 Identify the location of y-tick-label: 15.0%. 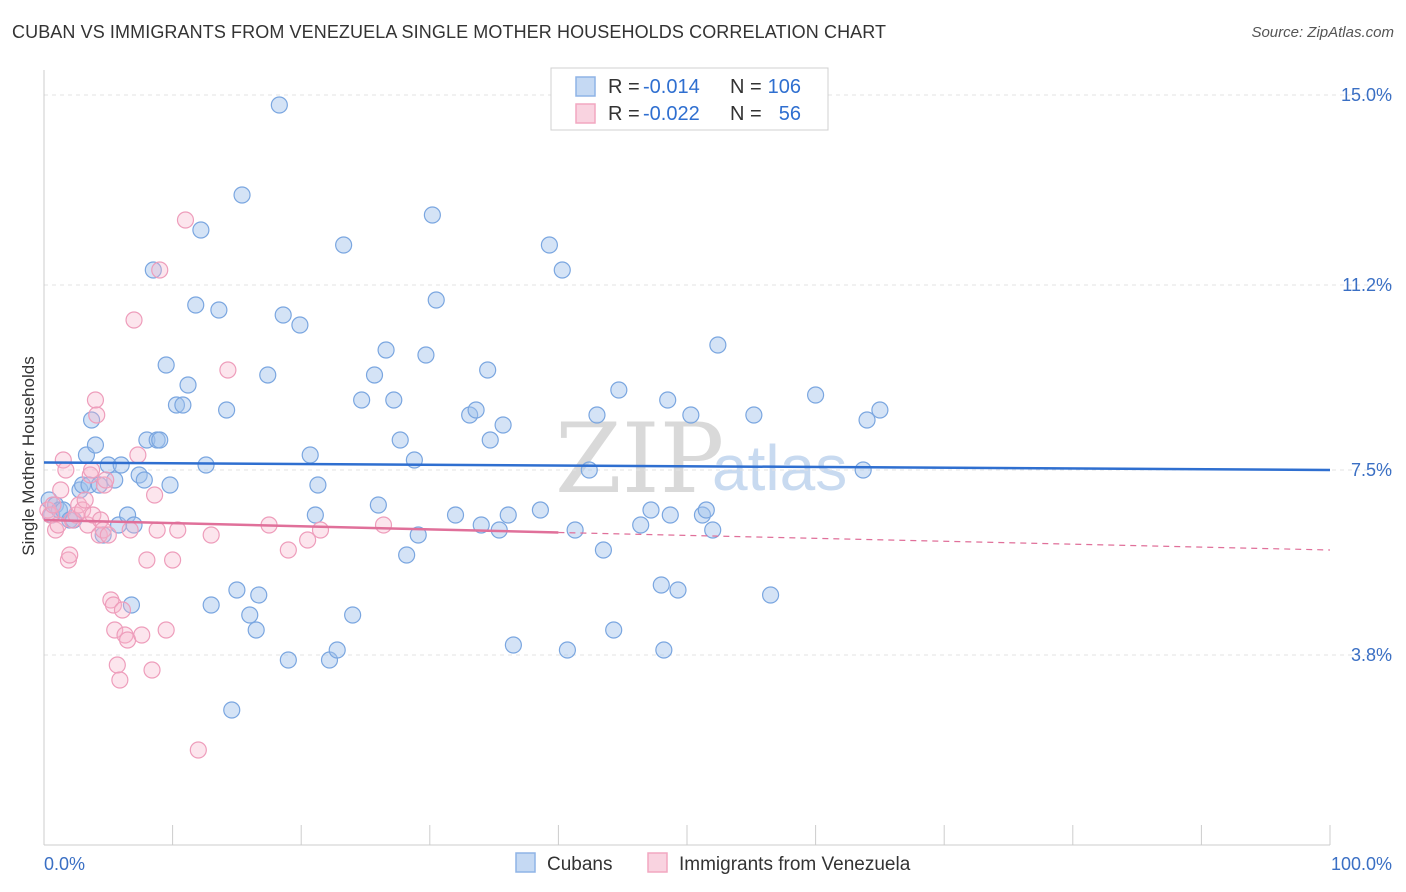
(1366, 95).